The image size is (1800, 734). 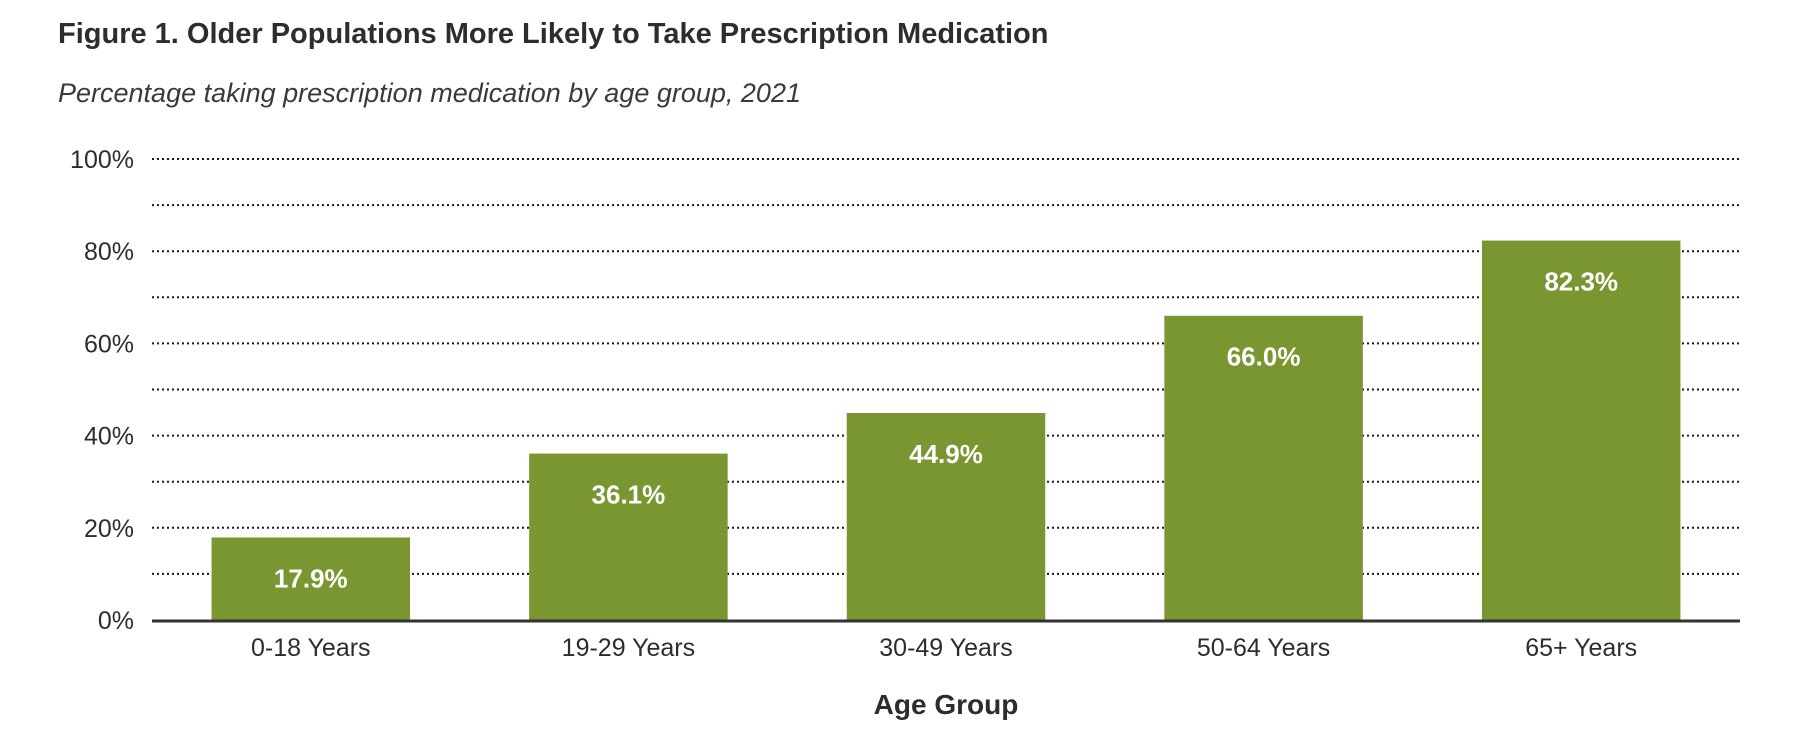 I want to click on x-category-label: 30-49 Years, so click(x=945, y=648).